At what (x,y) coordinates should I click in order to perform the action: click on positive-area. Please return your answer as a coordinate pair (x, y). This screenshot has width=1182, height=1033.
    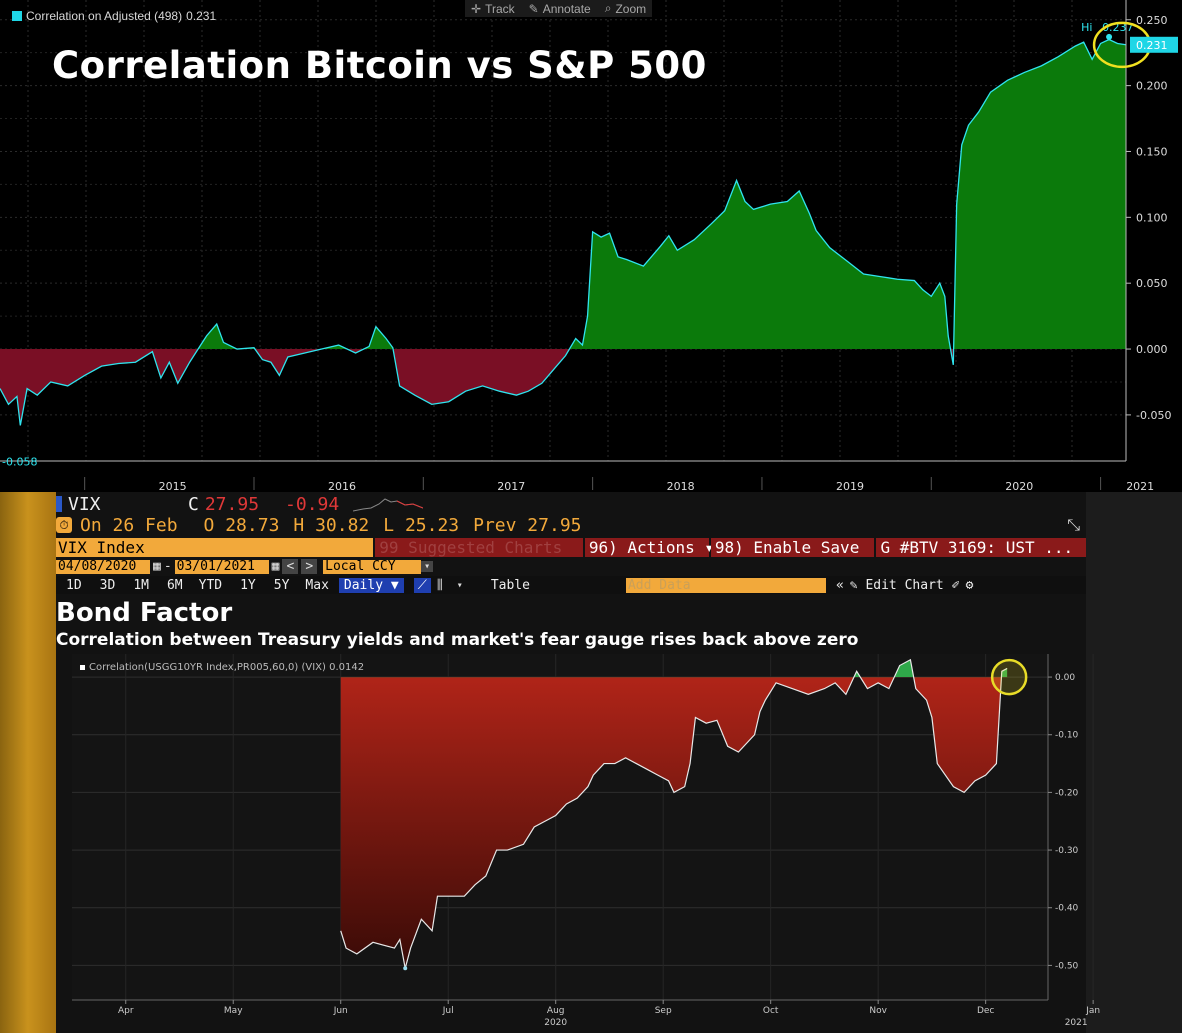
    Looking at the image, I should click on (930, 668).